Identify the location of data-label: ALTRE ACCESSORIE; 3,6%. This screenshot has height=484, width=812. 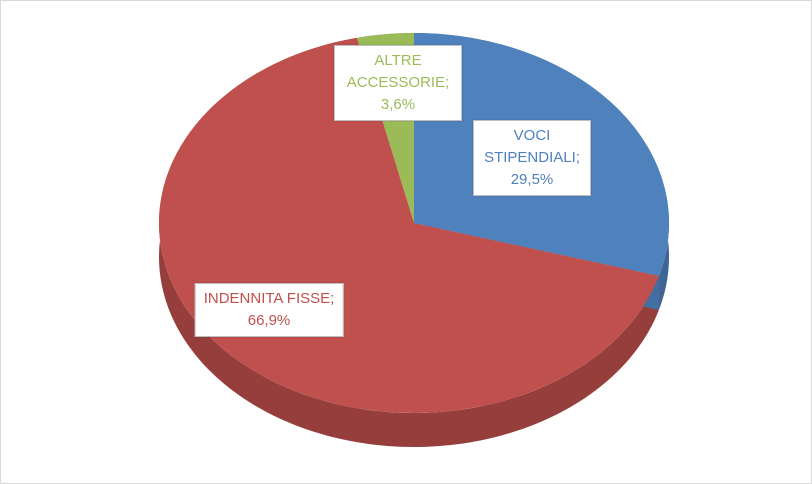
(398, 83).